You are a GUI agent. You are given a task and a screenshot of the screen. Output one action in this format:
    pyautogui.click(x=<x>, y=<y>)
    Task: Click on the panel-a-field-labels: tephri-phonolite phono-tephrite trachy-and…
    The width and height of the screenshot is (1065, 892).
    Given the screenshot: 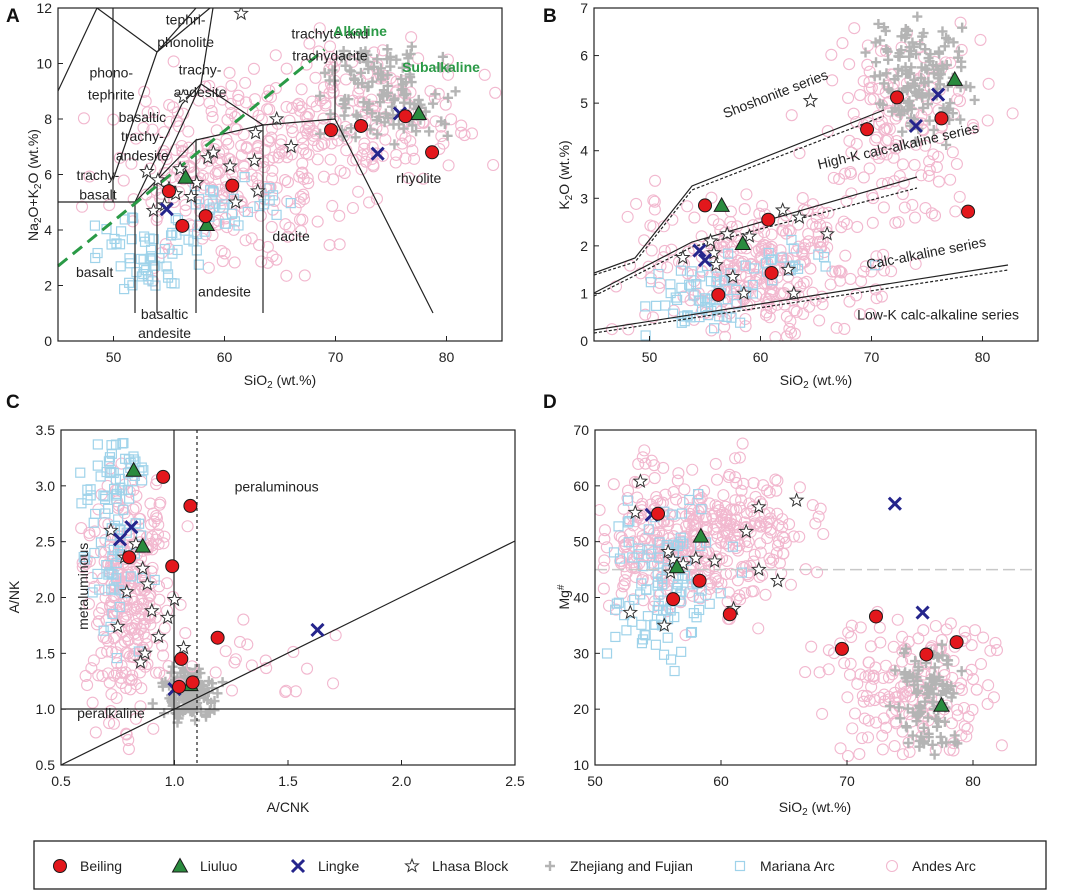 What is the action you would take?
    pyautogui.click(x=278, y=177)
    